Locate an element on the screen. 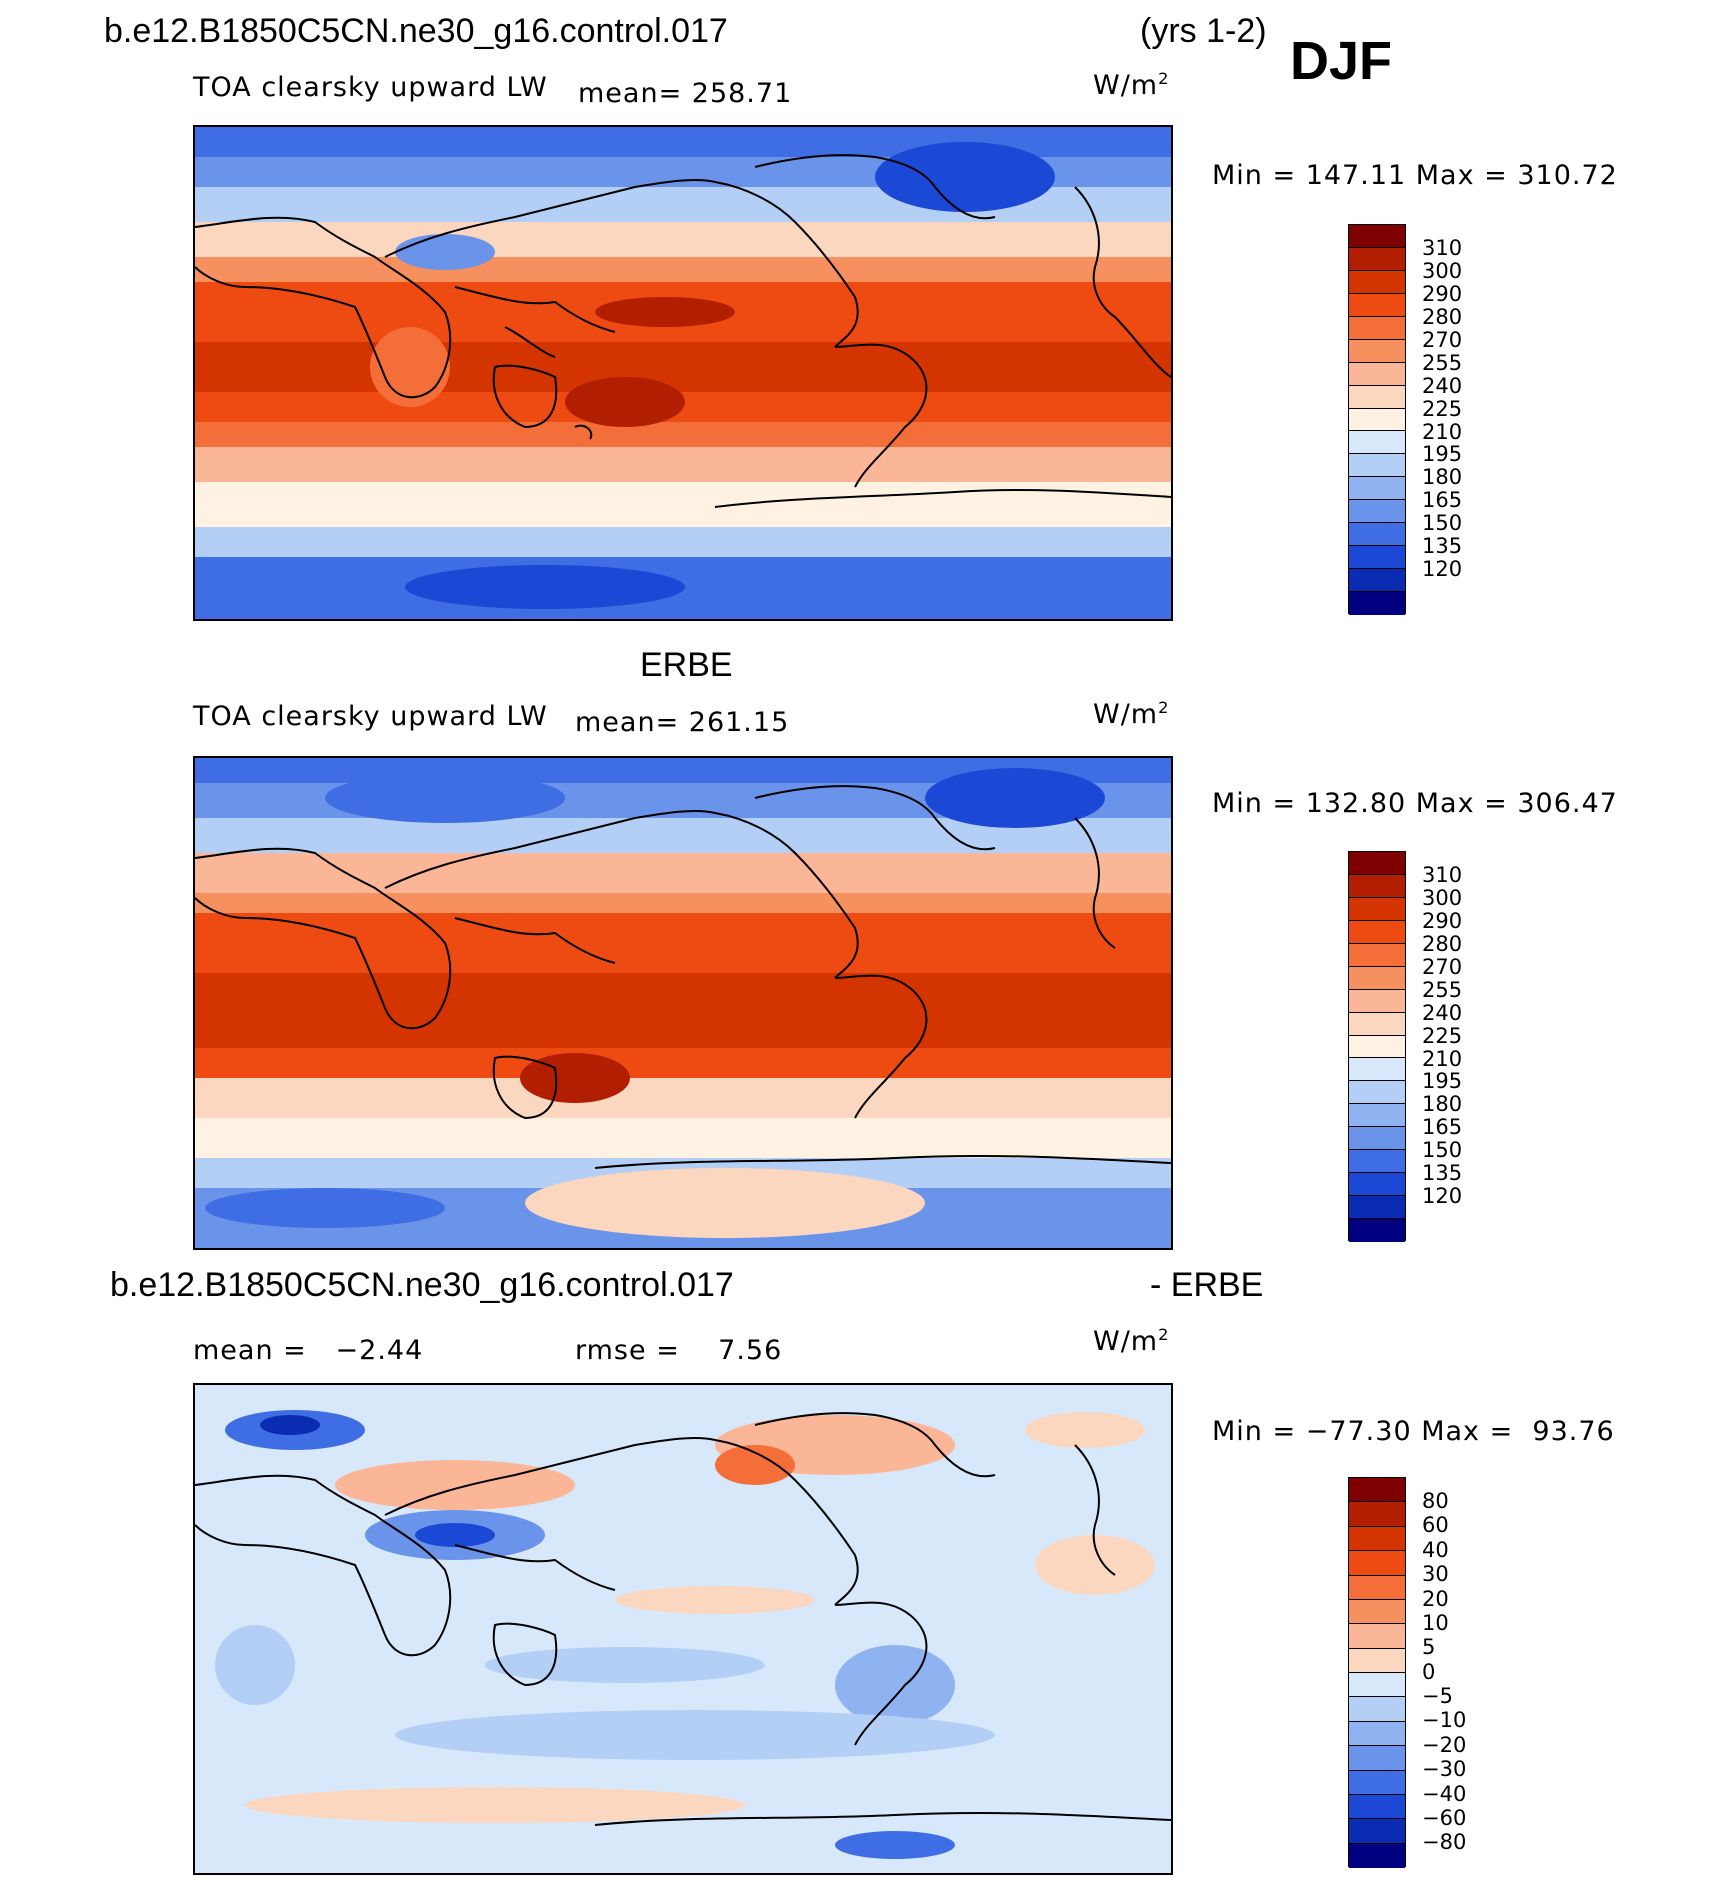  panel2-mean: mean= 261.15 is located at coordinates (682, 722).